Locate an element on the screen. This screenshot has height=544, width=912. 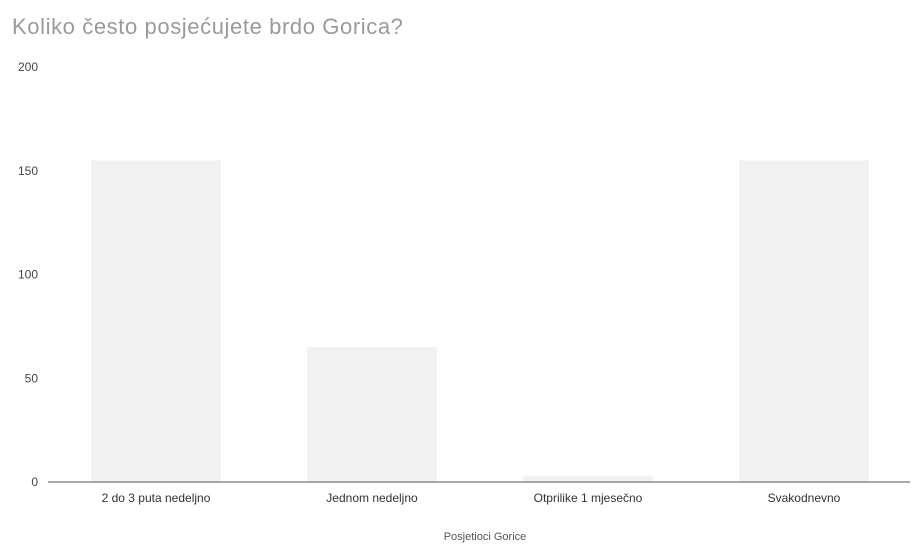
y-tick-labels: 0 50 100 150 200 is located at coordinates (28, 274).